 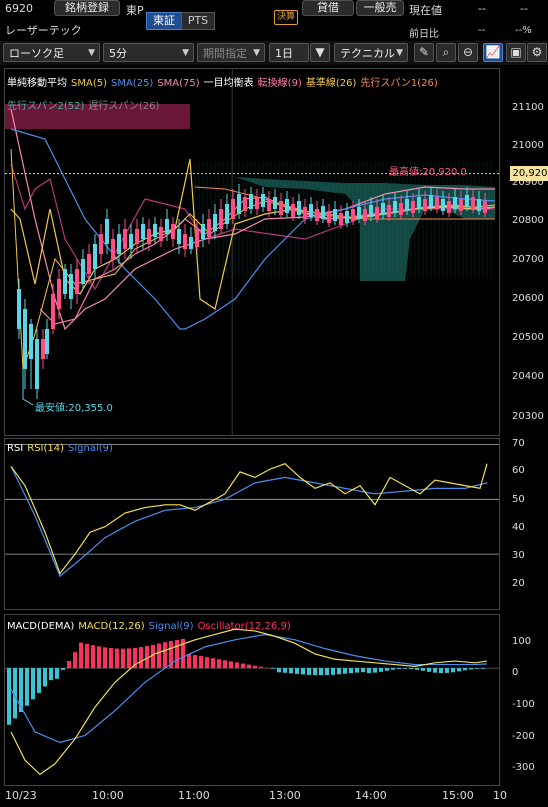 What do you see at coordinates (328, 8) in the screenshot?
I see `lend-button: 貸借` at bounding box center [328, 8].